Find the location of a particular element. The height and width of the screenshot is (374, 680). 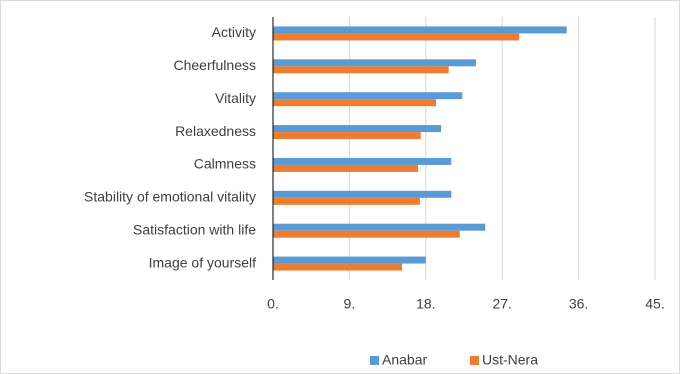

x-tick-label: 36. is located at coordinates (578, 304).